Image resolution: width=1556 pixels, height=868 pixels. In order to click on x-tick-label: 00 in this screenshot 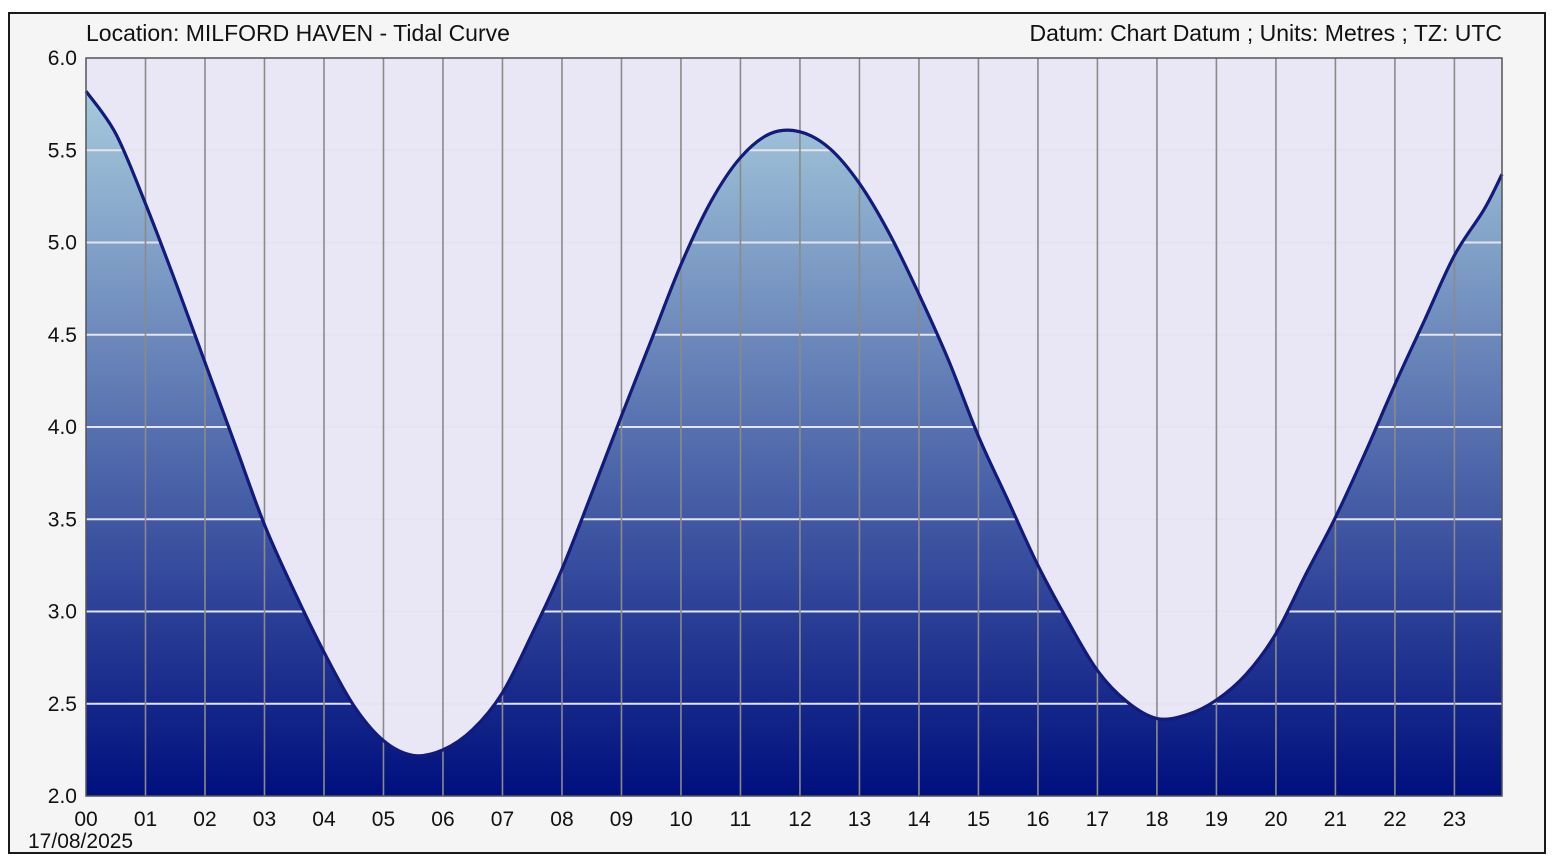, I will do `click(85, 819)`.